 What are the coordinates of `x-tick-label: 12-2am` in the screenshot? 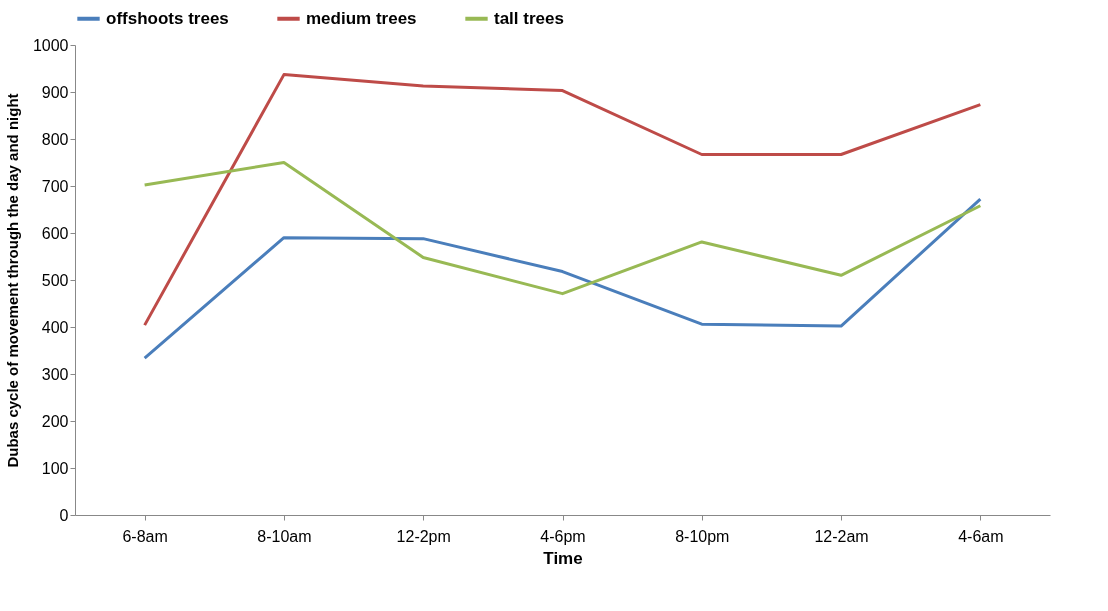 It's located at (841, 536).